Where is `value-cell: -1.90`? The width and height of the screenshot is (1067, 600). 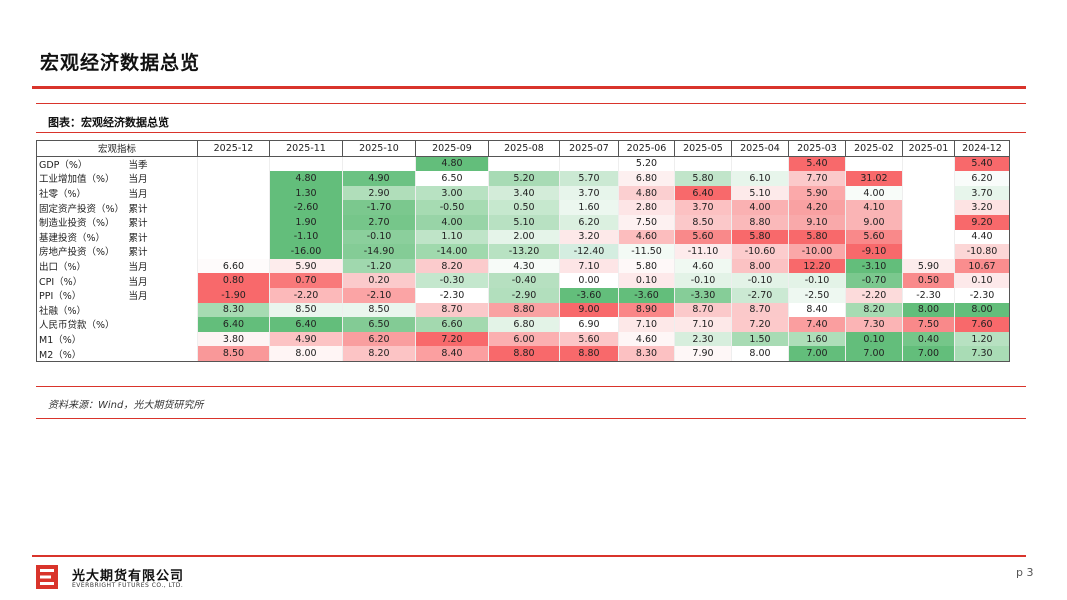 value-cell: -1.90 is located at coordinates (233, 295).